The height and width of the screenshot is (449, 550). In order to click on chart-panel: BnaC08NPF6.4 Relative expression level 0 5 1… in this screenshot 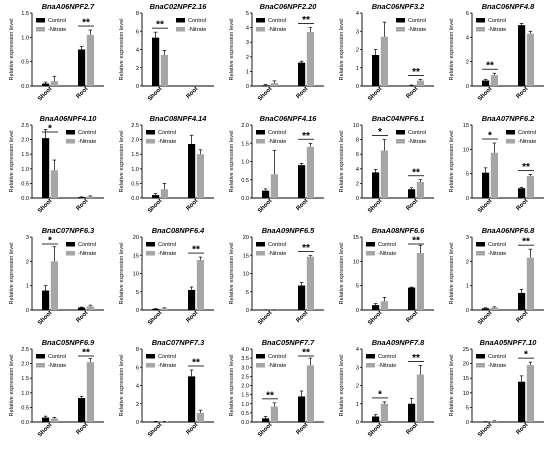, I will do `click(166, 276)`.